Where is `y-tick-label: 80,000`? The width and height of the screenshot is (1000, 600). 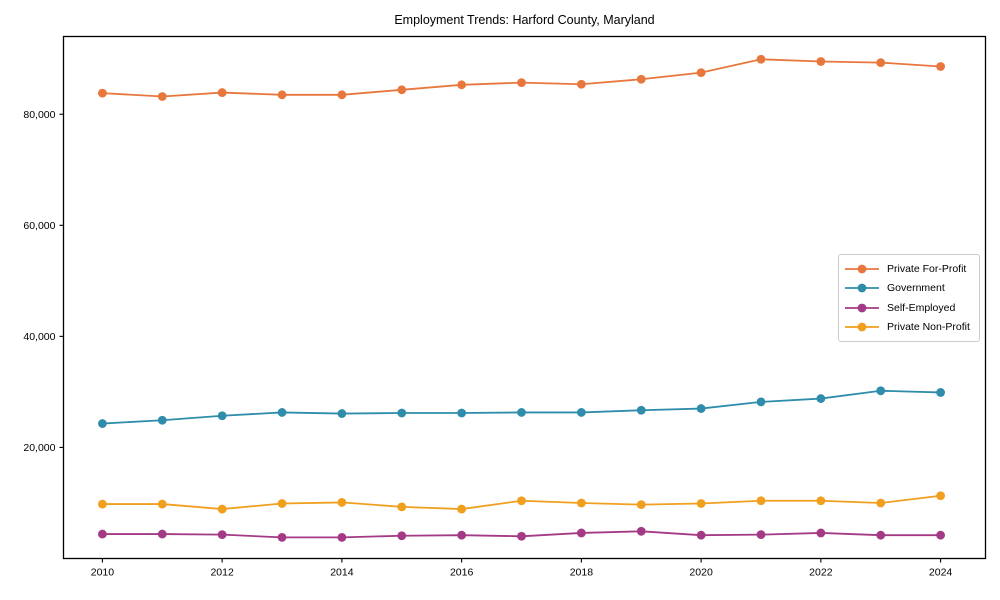
y-tick-label: 80,000 is located at coordinates (39, 115).